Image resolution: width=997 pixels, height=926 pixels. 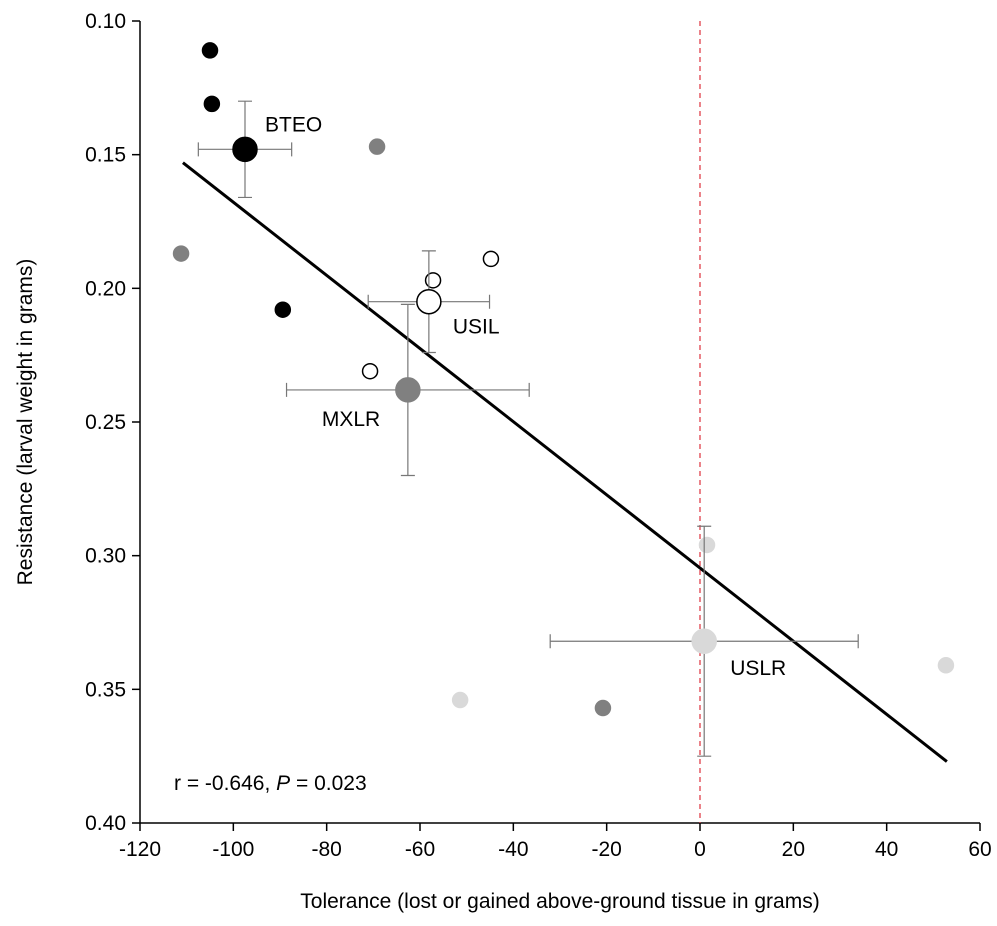 What do you see at coordinates (105, 288) in the screenshot?
I see `y-tick-label: 0.20` at bounding box center [105, 288].